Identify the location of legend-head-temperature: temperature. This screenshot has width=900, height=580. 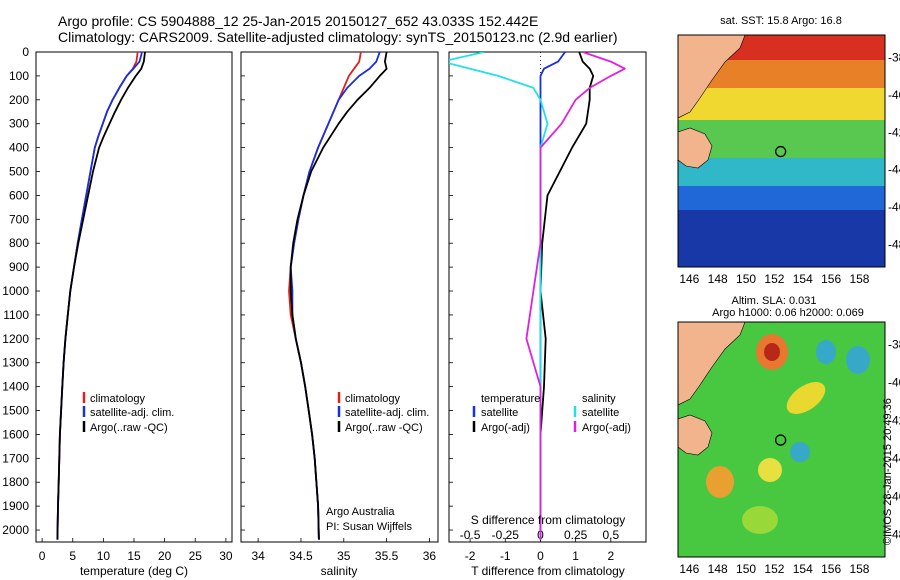
(510, 399).